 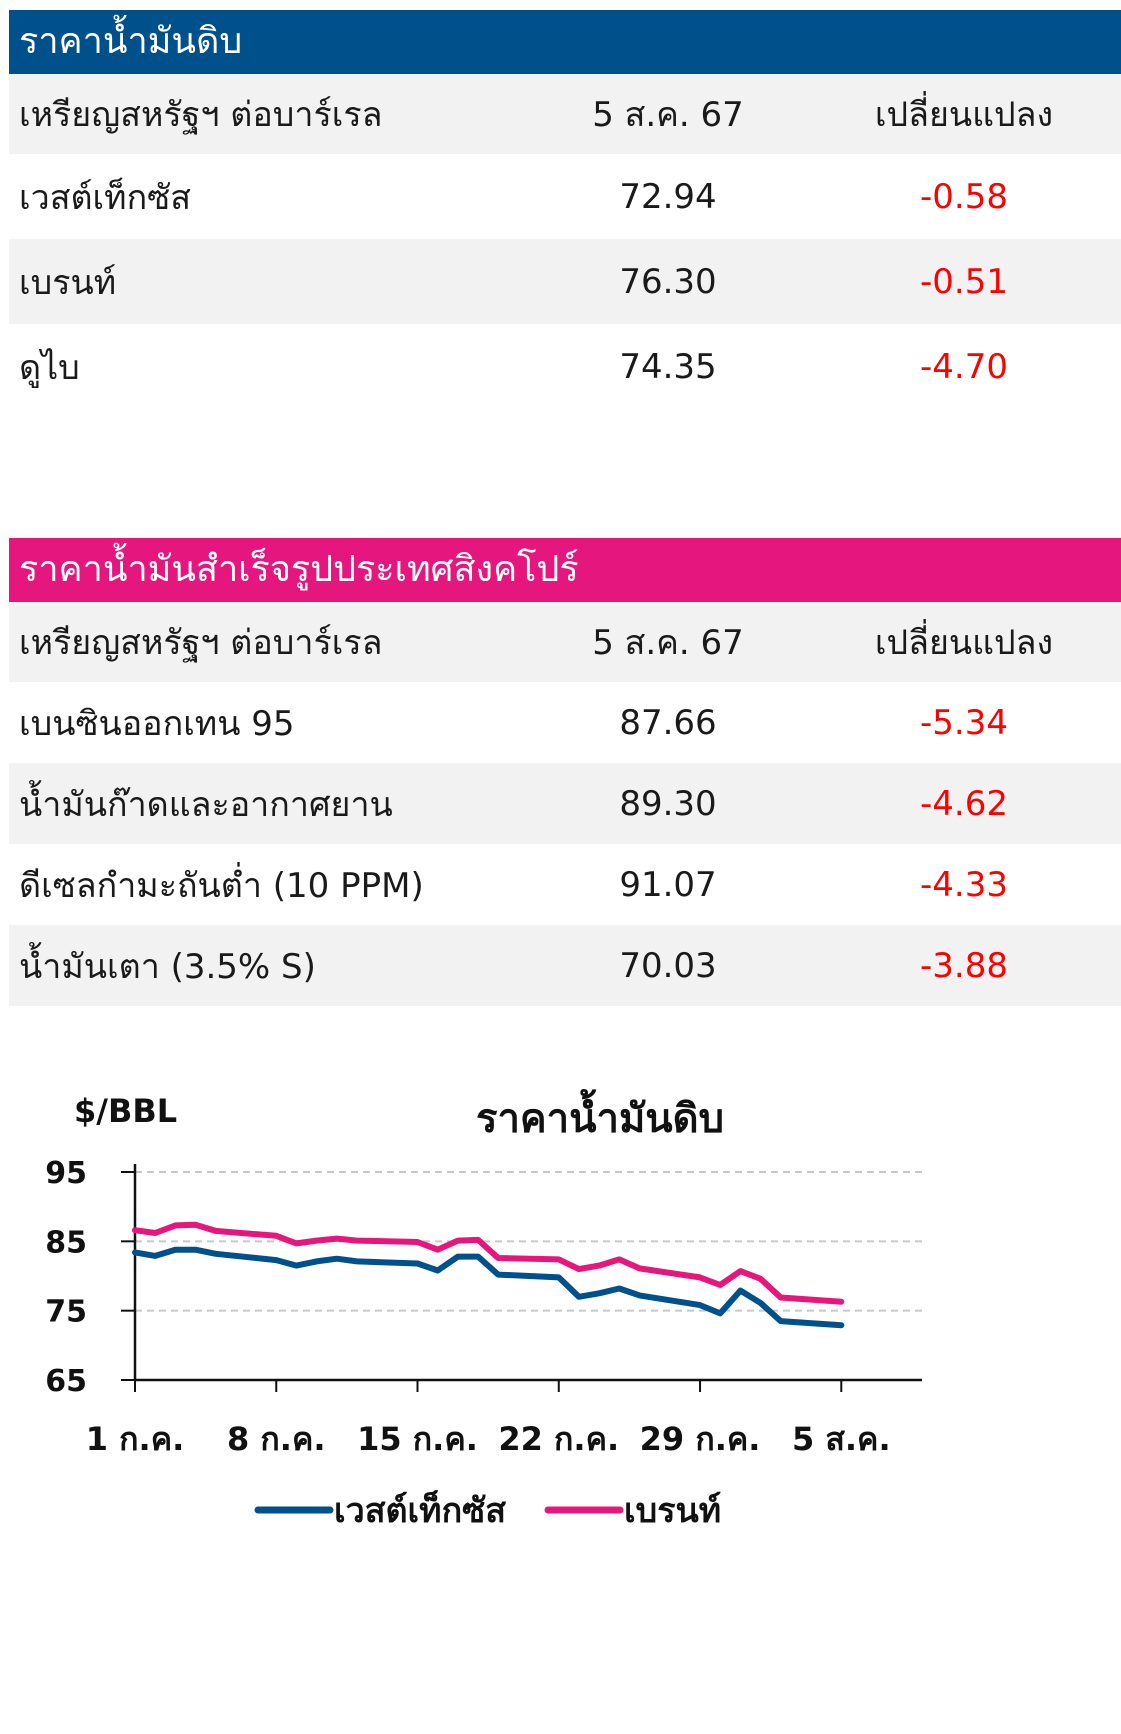 What do you see at coordinates (668, 803) in the screenshot?
I see `row-price: 89.30` at bounding box center [668, 803].